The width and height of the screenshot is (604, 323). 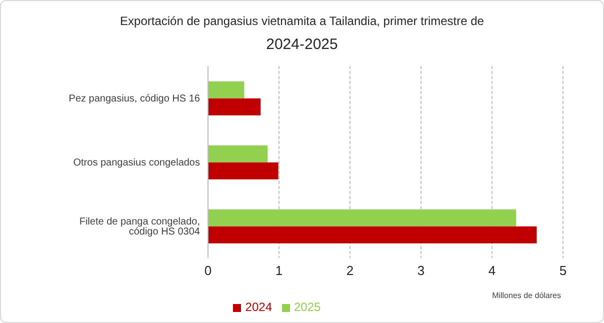 I want to click on legend-label: 2024, so click(x=258, y=307).